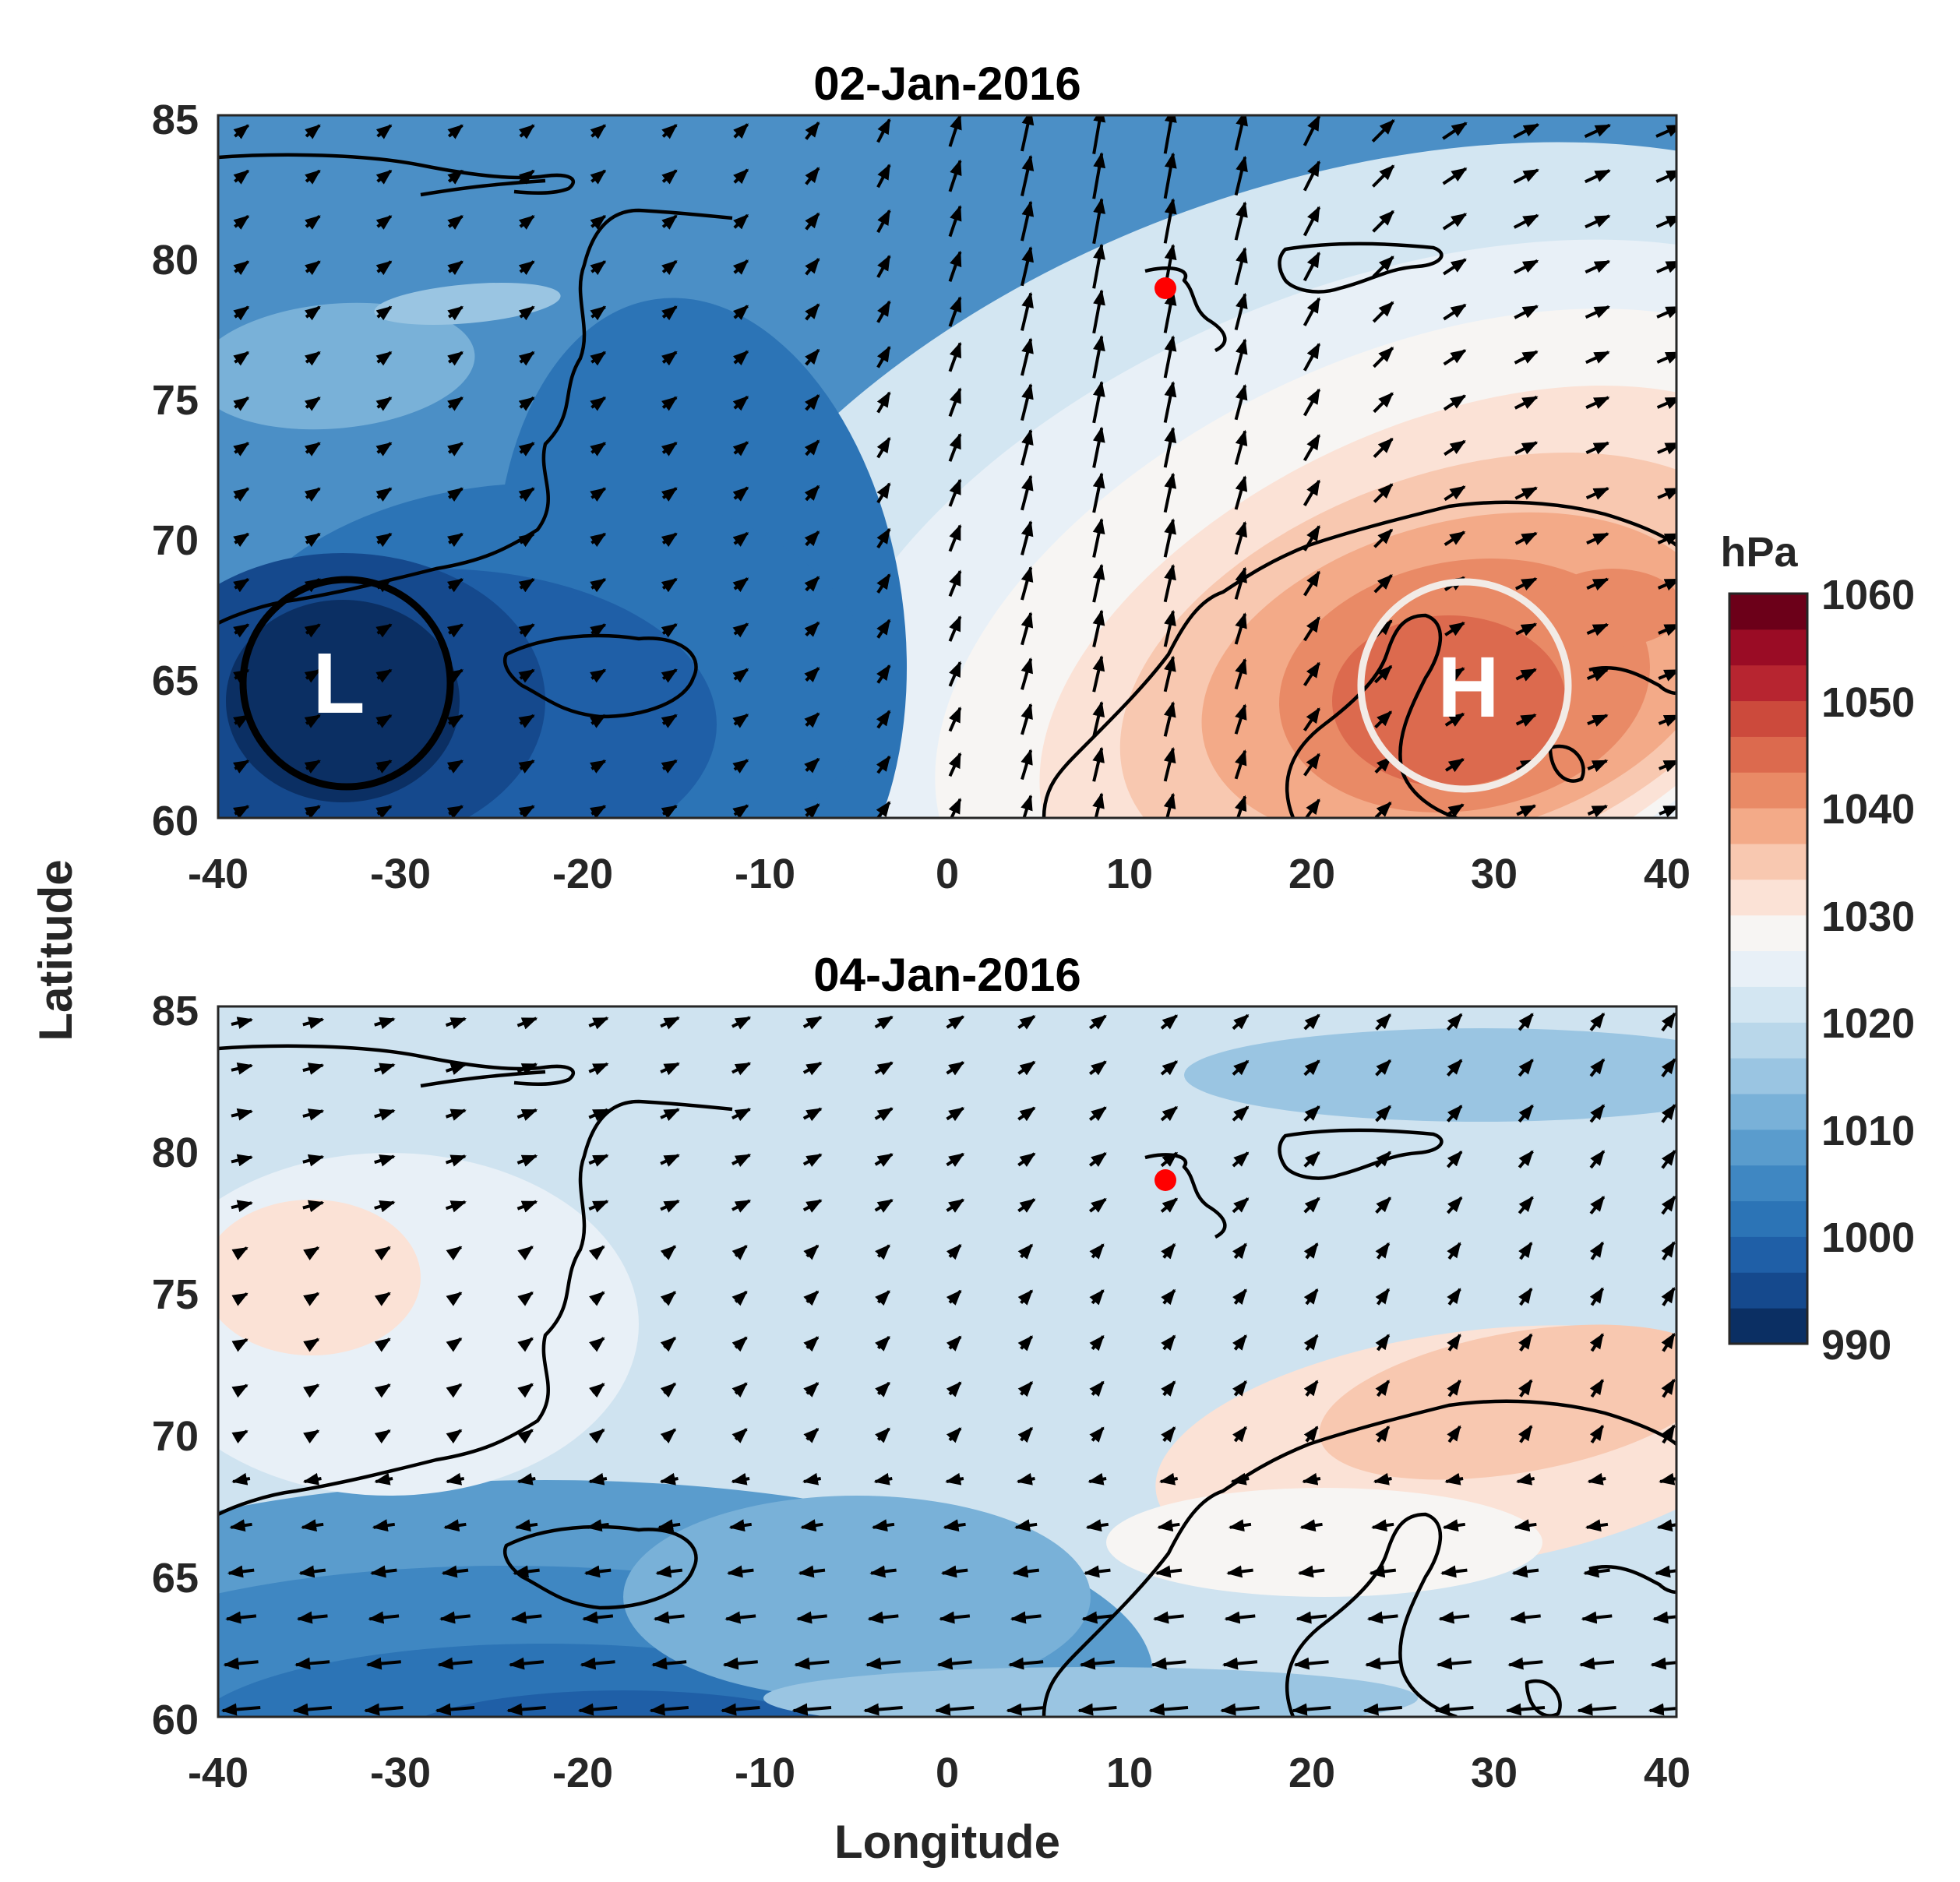  What do you see at coordinates (1868, 916) in the screenshot?
I see `cb-tick-1030: 1030` at bounding box center [1868, 916].